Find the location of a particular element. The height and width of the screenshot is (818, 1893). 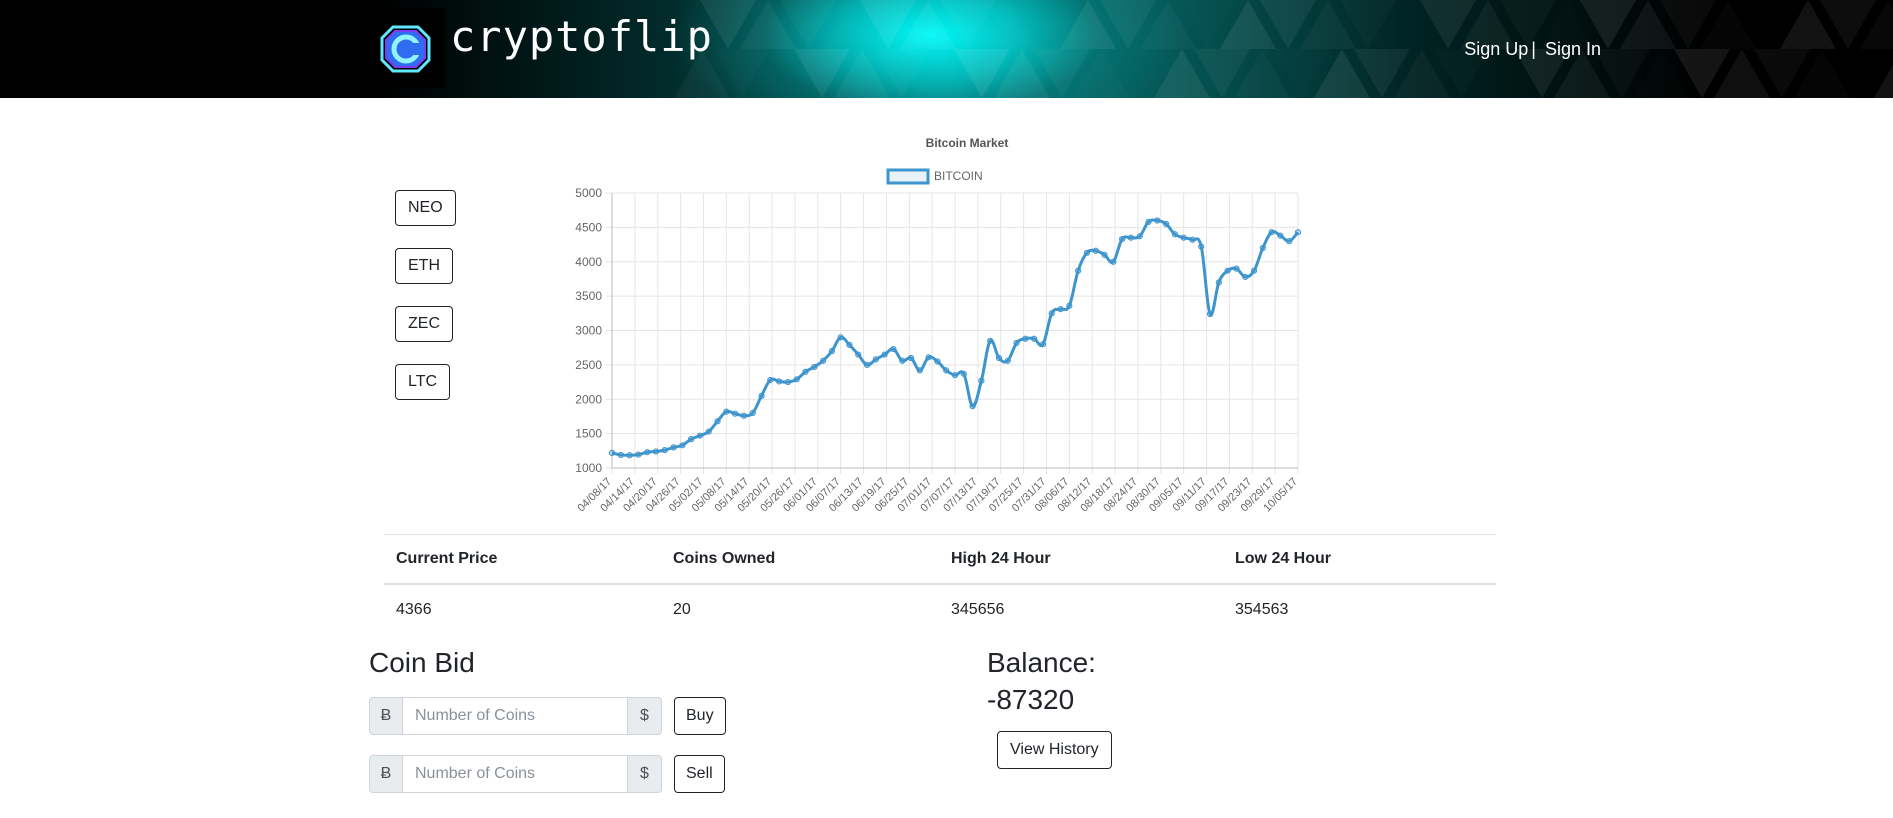

current-price-value: 4366 is located at coordinates (414, 609).